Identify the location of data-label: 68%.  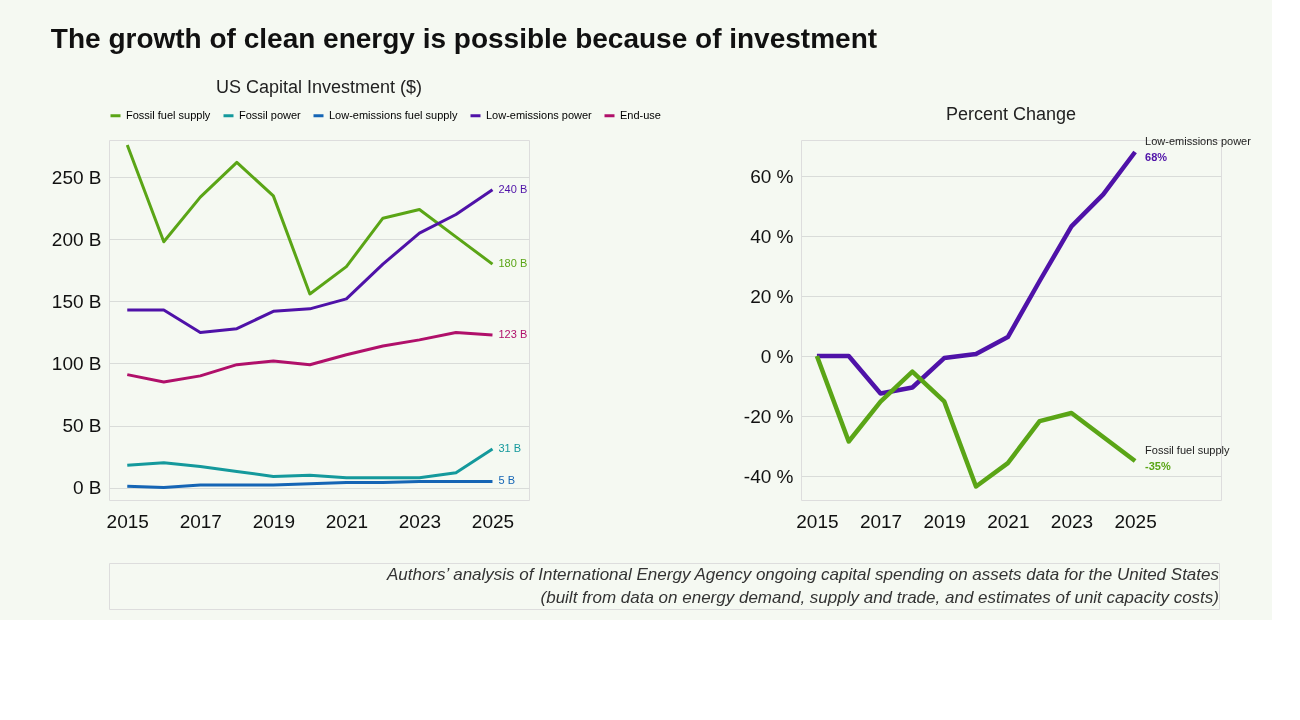
(1156, 157).